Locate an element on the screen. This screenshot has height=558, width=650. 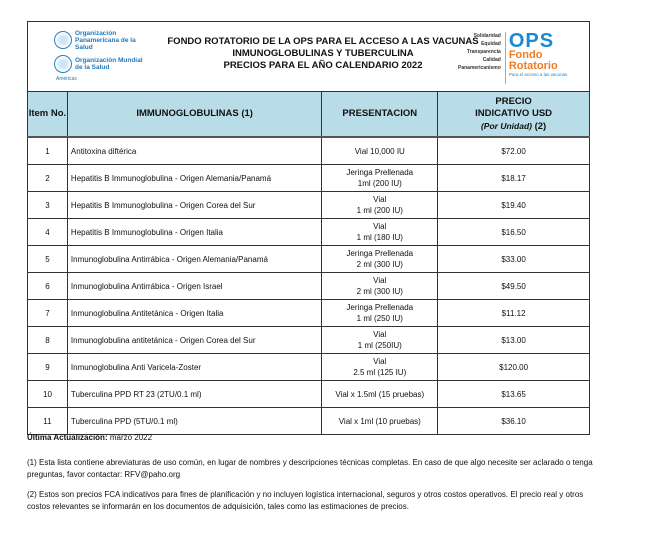
presentation: Vial 10,000 IU is located at coordinates (380, 150).